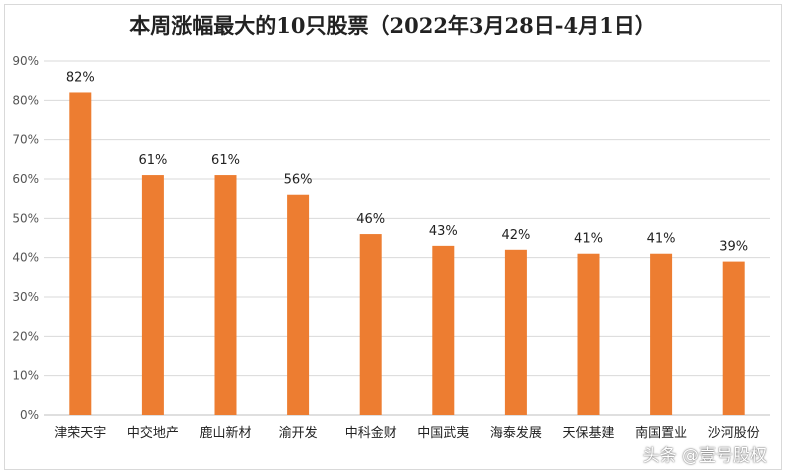 The image size is (785, 476). What do you see at coordinates (25, 179) in the screenshot?
I see `y-tick-label: 60%` at bounding box center [25, 179].